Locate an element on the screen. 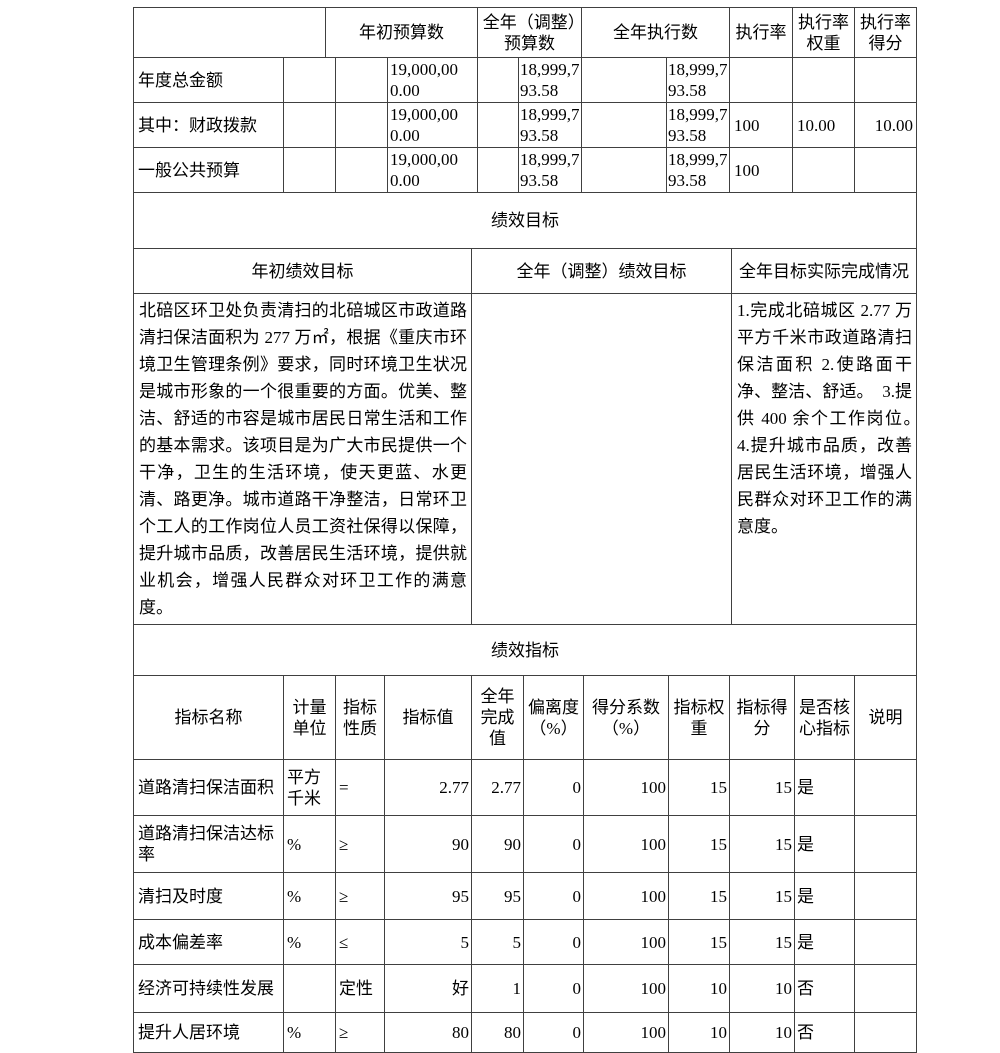 The image size is (1000, 1053). goals-header-row: 年初绩效目标 全年（调整）绩效目标 全年目标实际完成情况 is located at coordinates (525, 271).